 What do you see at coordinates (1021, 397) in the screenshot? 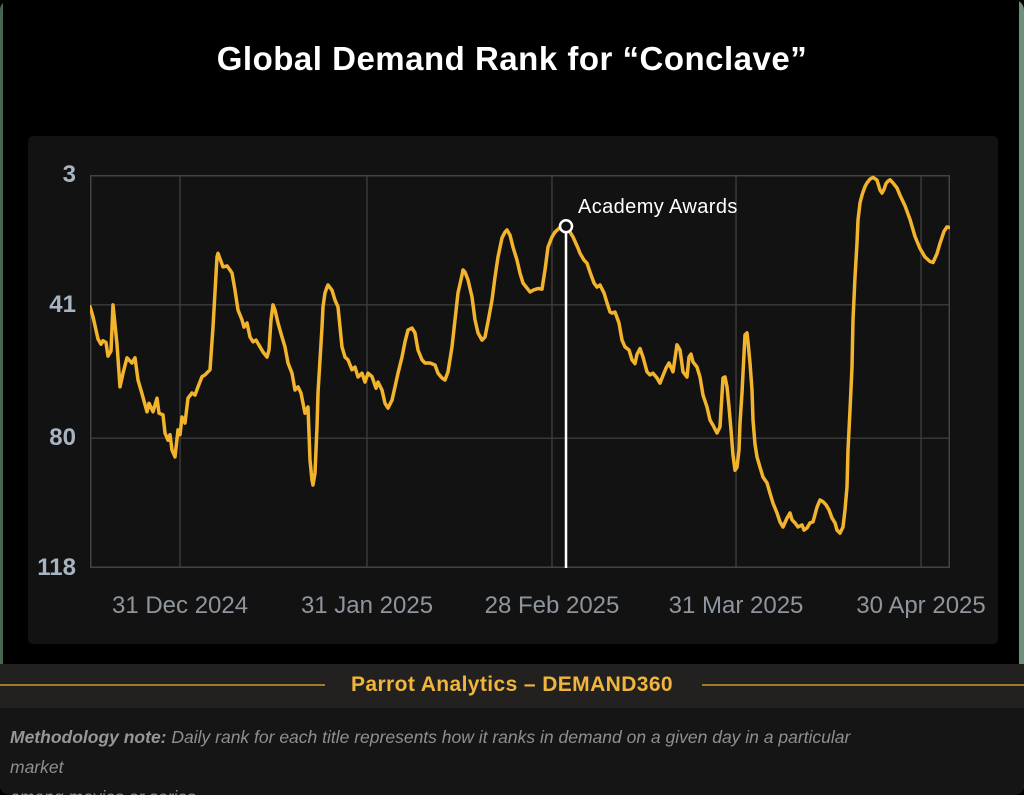
I see `right-edge-strip` at bounding box center [1021, 397].